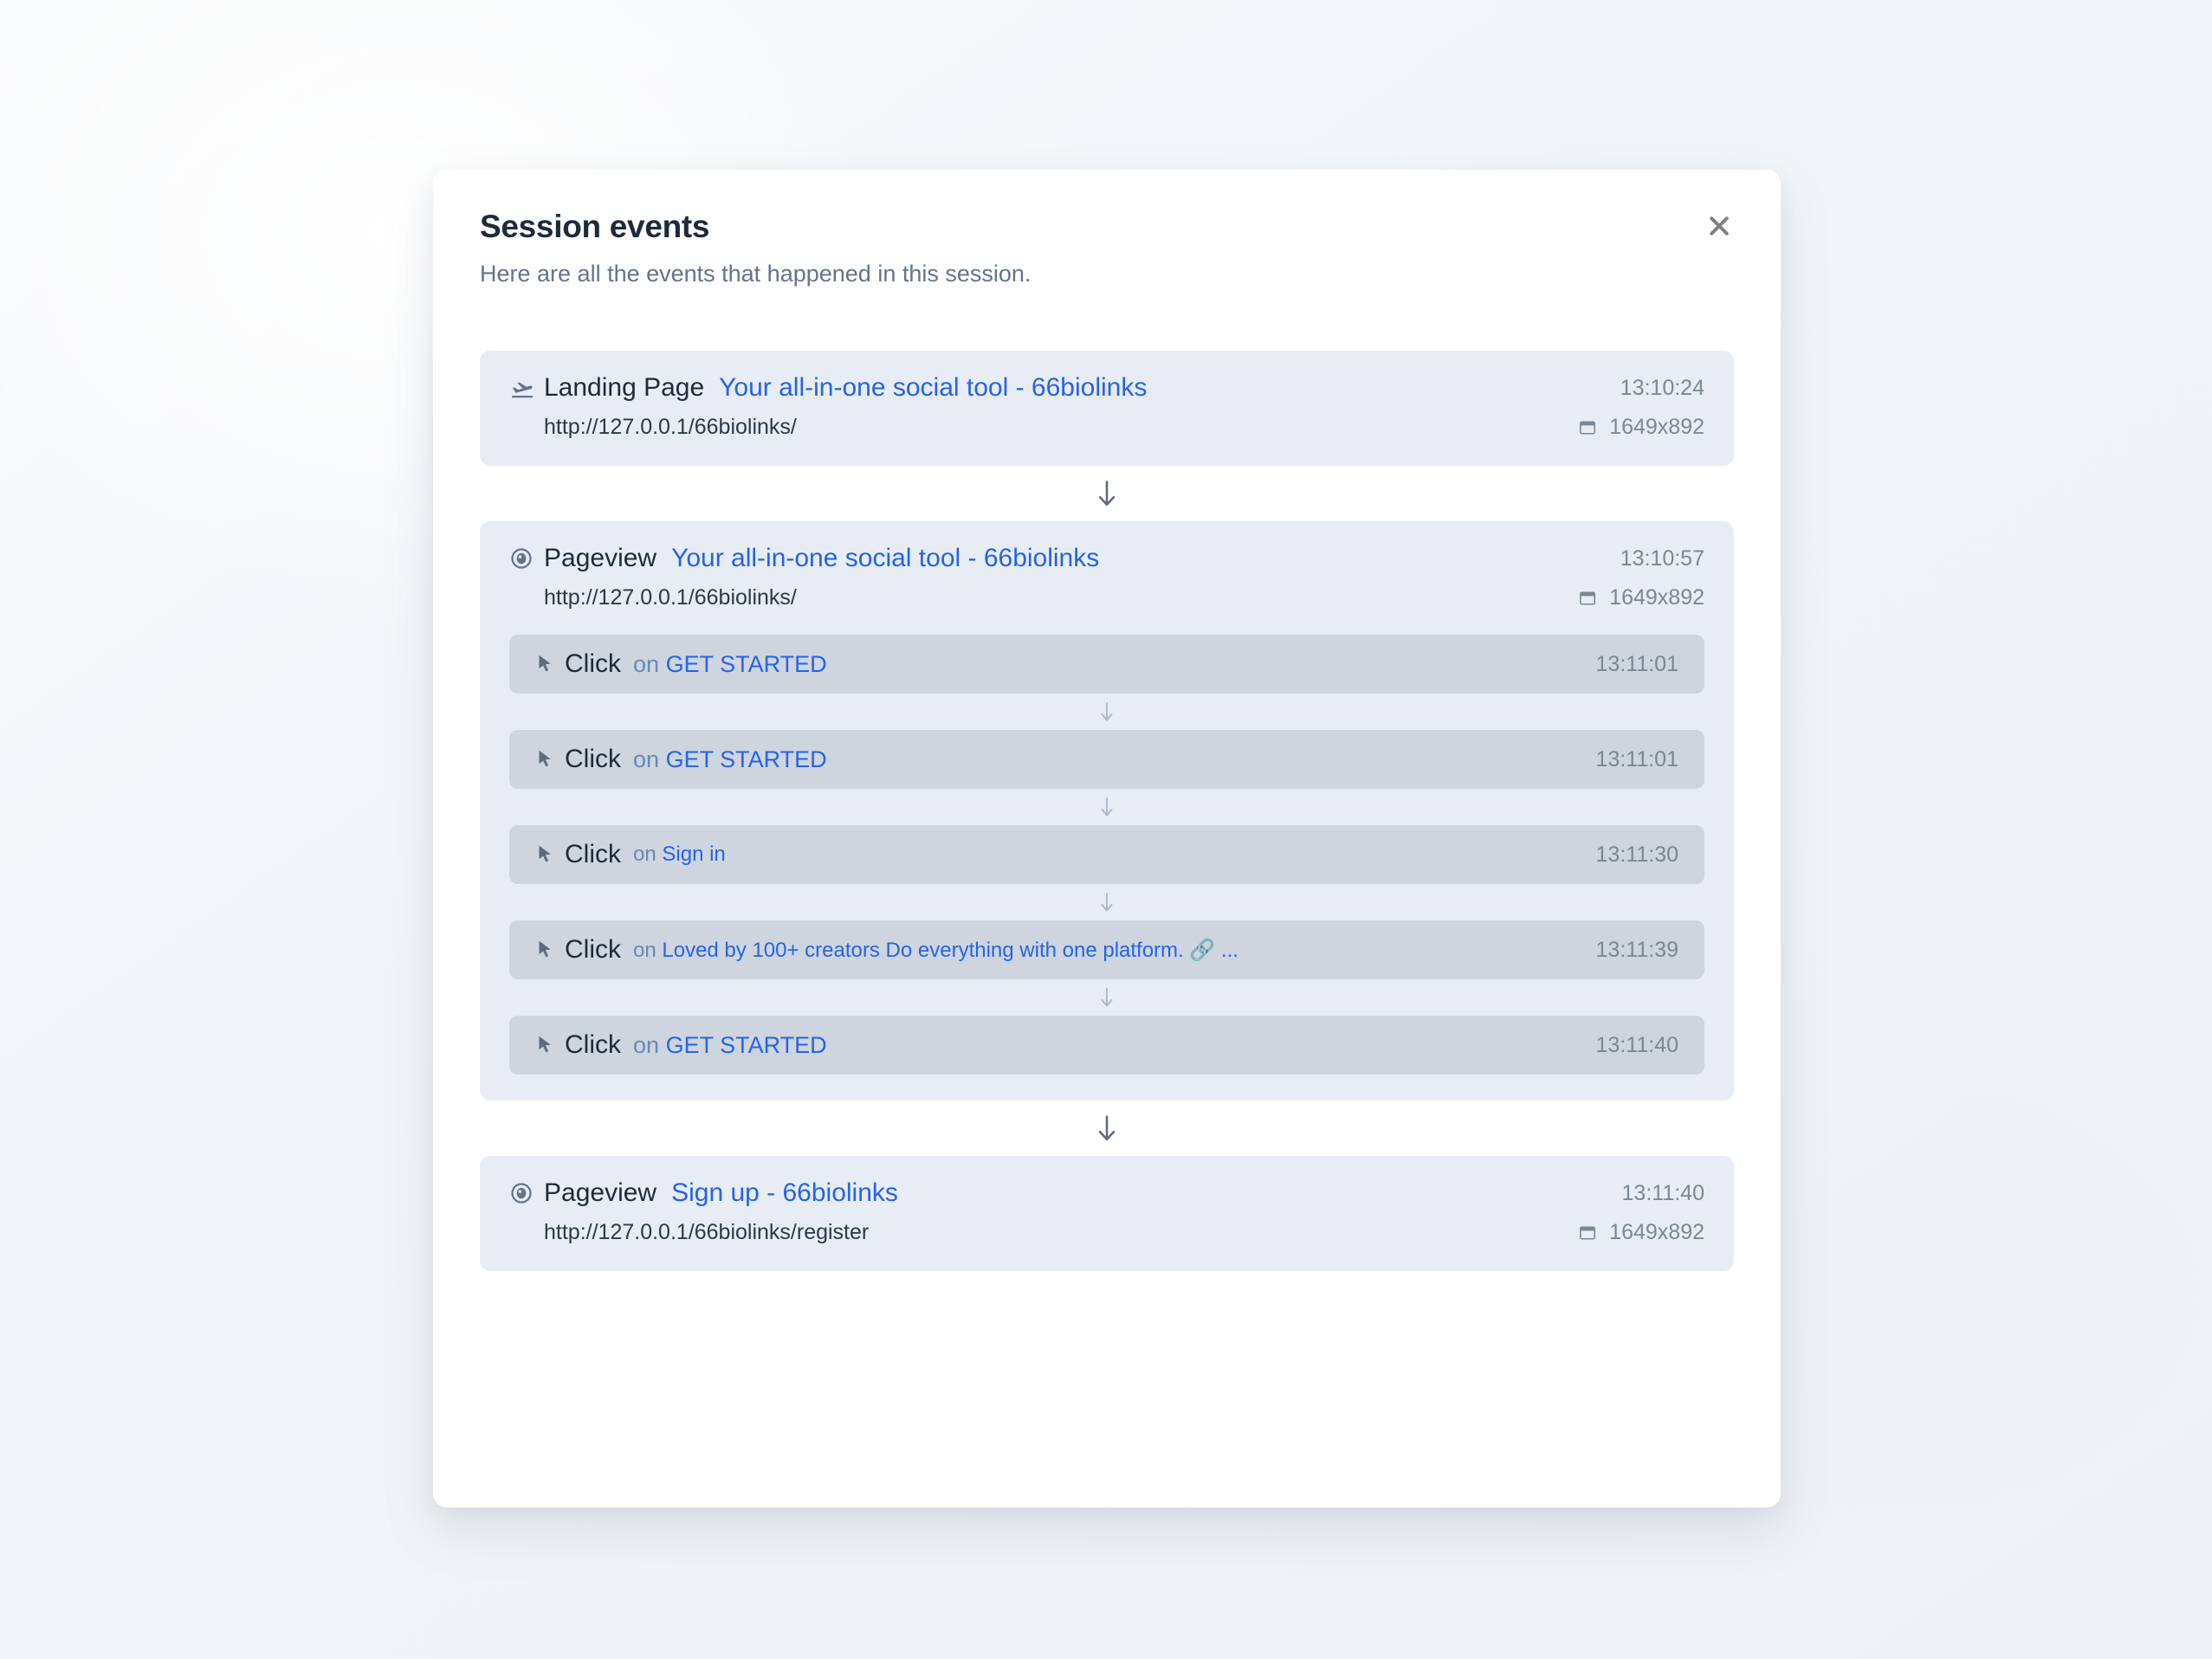 This screenshot has height=1659, width=2212. Describe the element at coordinates (1636, 949) in the screenshot. I see `click-timestamp: 13:11:39` at that location.